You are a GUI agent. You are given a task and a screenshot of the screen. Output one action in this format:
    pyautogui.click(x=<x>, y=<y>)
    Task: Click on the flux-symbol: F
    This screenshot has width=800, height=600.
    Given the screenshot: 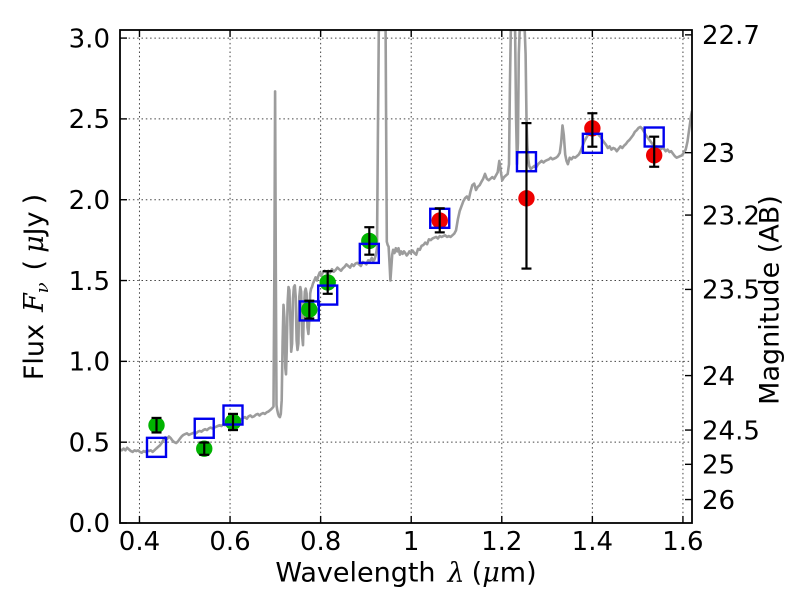 What is the action you would take?
    pyautogui.click(x=35, y=303)
    